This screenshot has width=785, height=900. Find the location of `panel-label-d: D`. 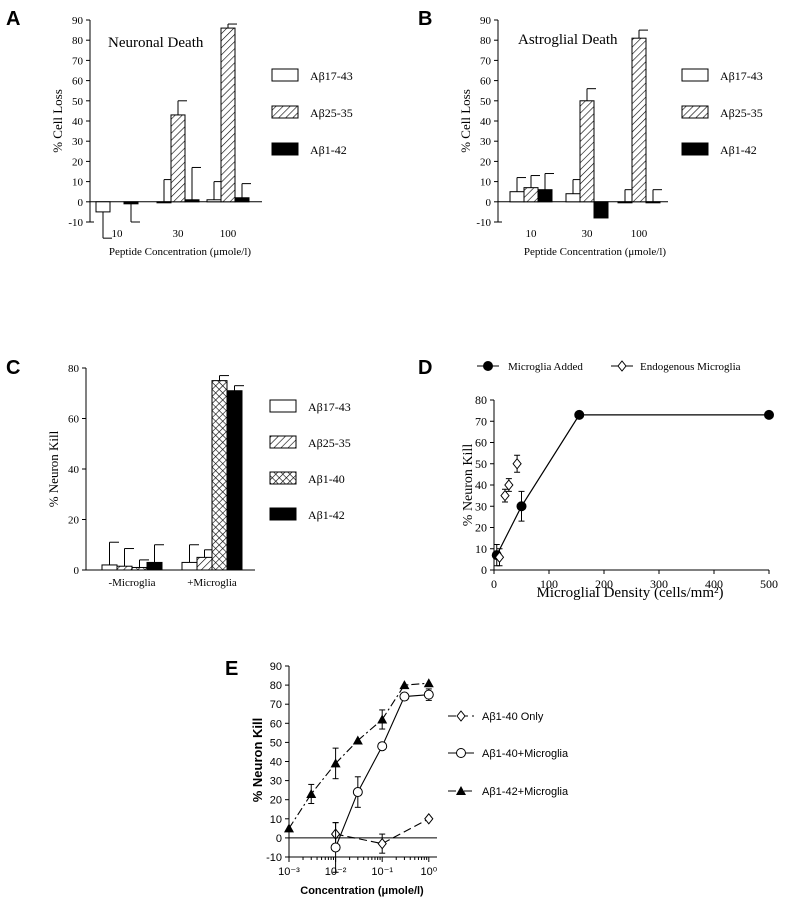

panel-label-d: D is located at coordinates (425, 368).